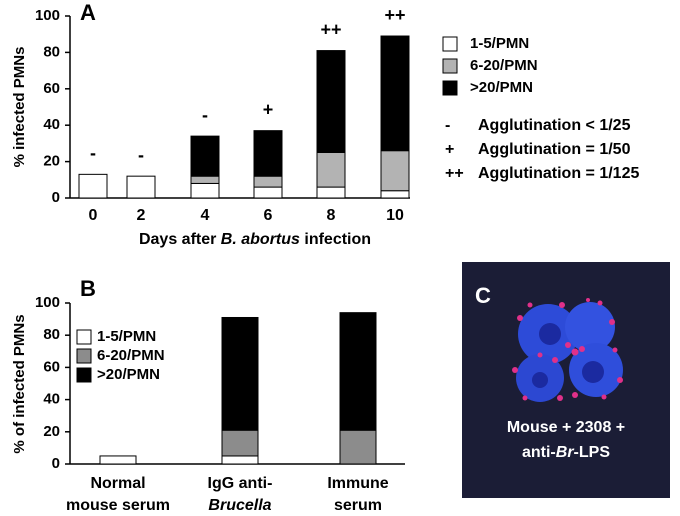 This screenshot has width=680, height=516. Describe the element at coordinates (454, 173) in the screenshot. I see `key-symbol: ++` at that location.